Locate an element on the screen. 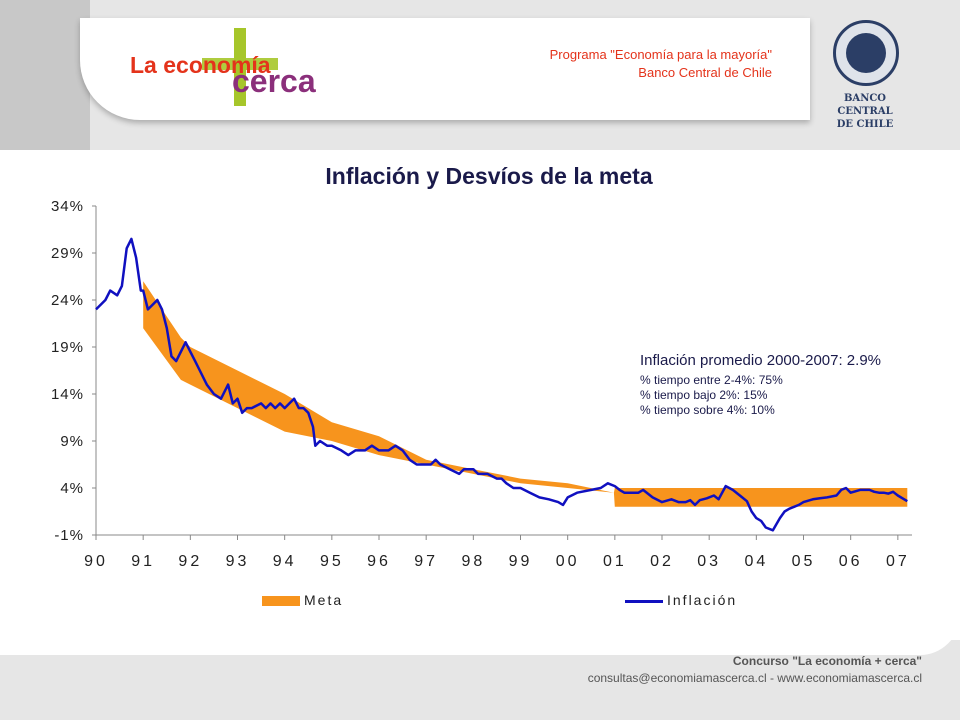  x-tick-label: 05 is located at coordinates (804, 561).